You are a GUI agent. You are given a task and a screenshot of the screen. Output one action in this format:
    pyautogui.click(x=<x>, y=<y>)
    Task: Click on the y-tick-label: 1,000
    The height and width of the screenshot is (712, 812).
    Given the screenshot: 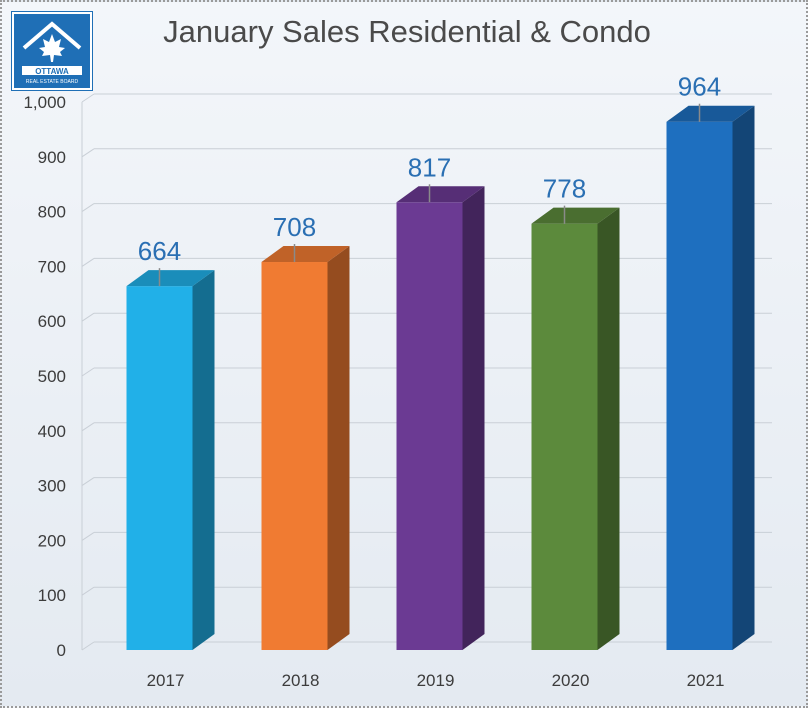 What is the action you would take?
    pyautogui.click(x=44, y=102)
    